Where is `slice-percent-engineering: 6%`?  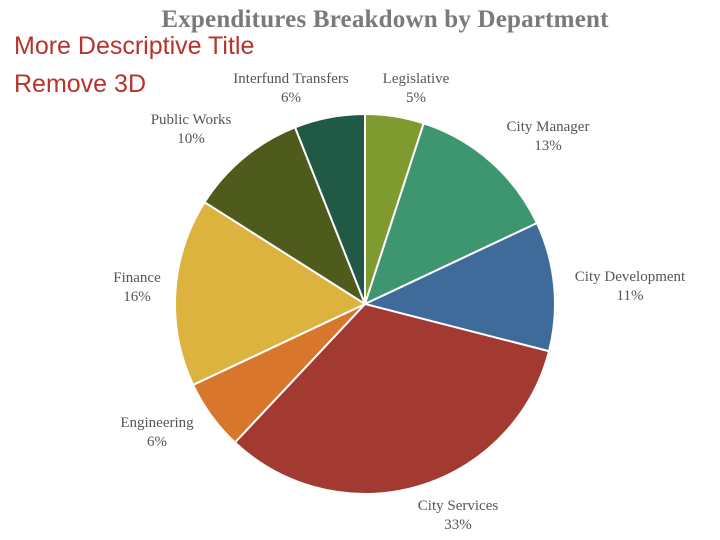
slice-percent-engineering: 6% is located at coordinates (157, 442).